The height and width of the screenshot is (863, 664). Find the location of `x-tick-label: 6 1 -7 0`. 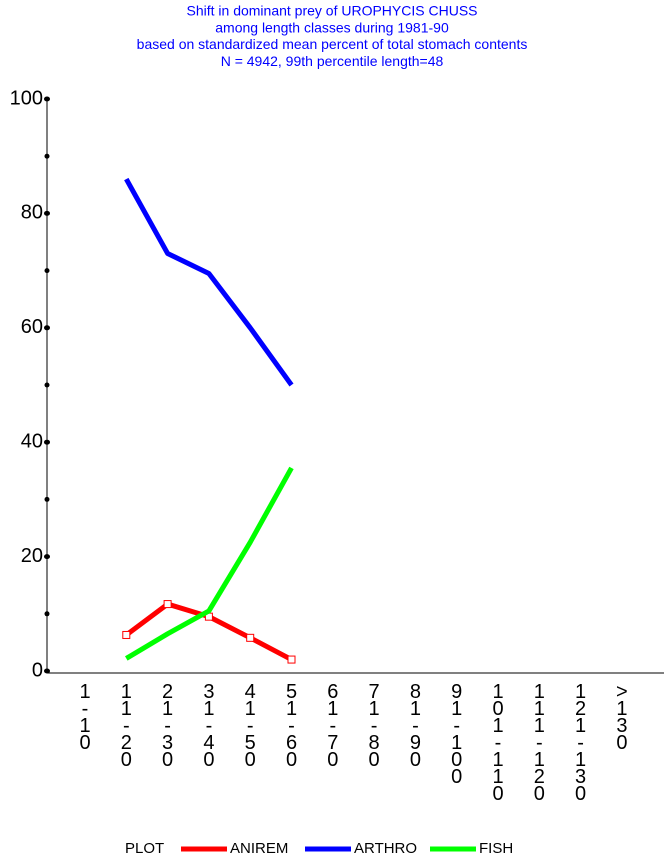

x-tick-label: 6 1 -7 0 is located at coordinates (332, 726).